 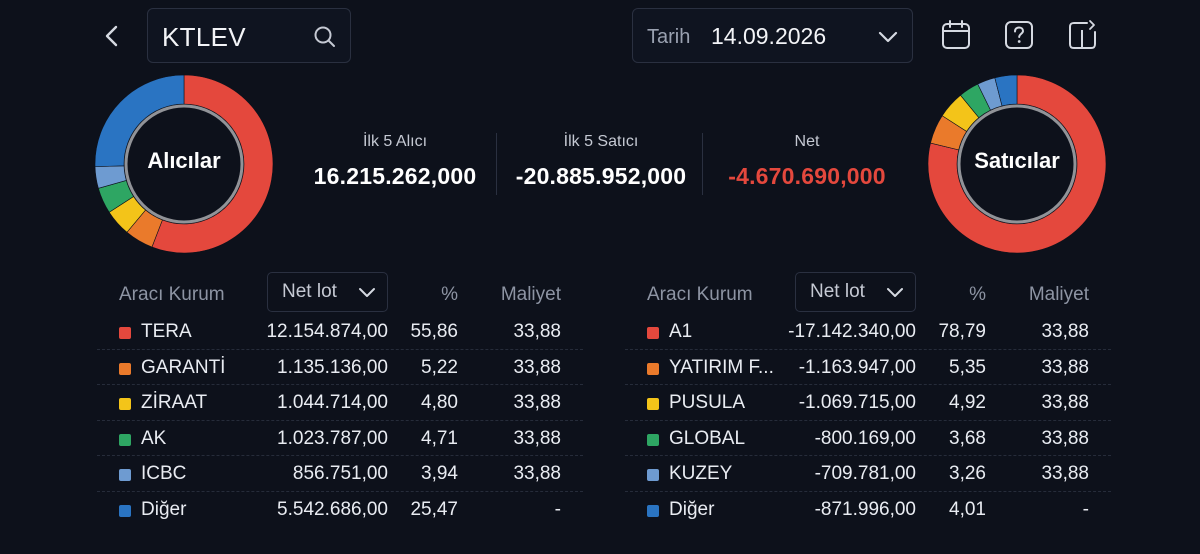 I want to click on help-icon, so click(x=1019, y=35).